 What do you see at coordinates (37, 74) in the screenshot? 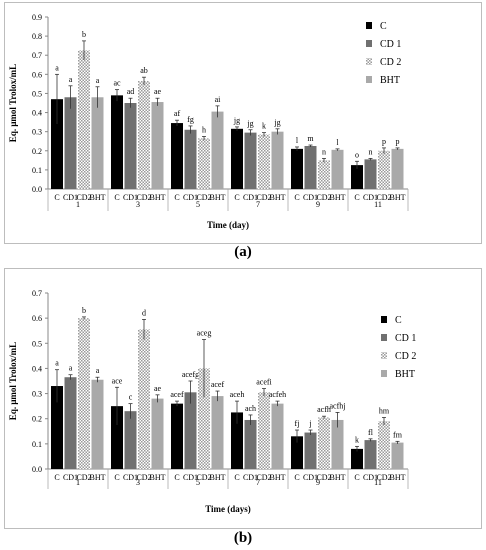
I see `y-tick-label-a: 0.6` at bounding box center [37, 74].